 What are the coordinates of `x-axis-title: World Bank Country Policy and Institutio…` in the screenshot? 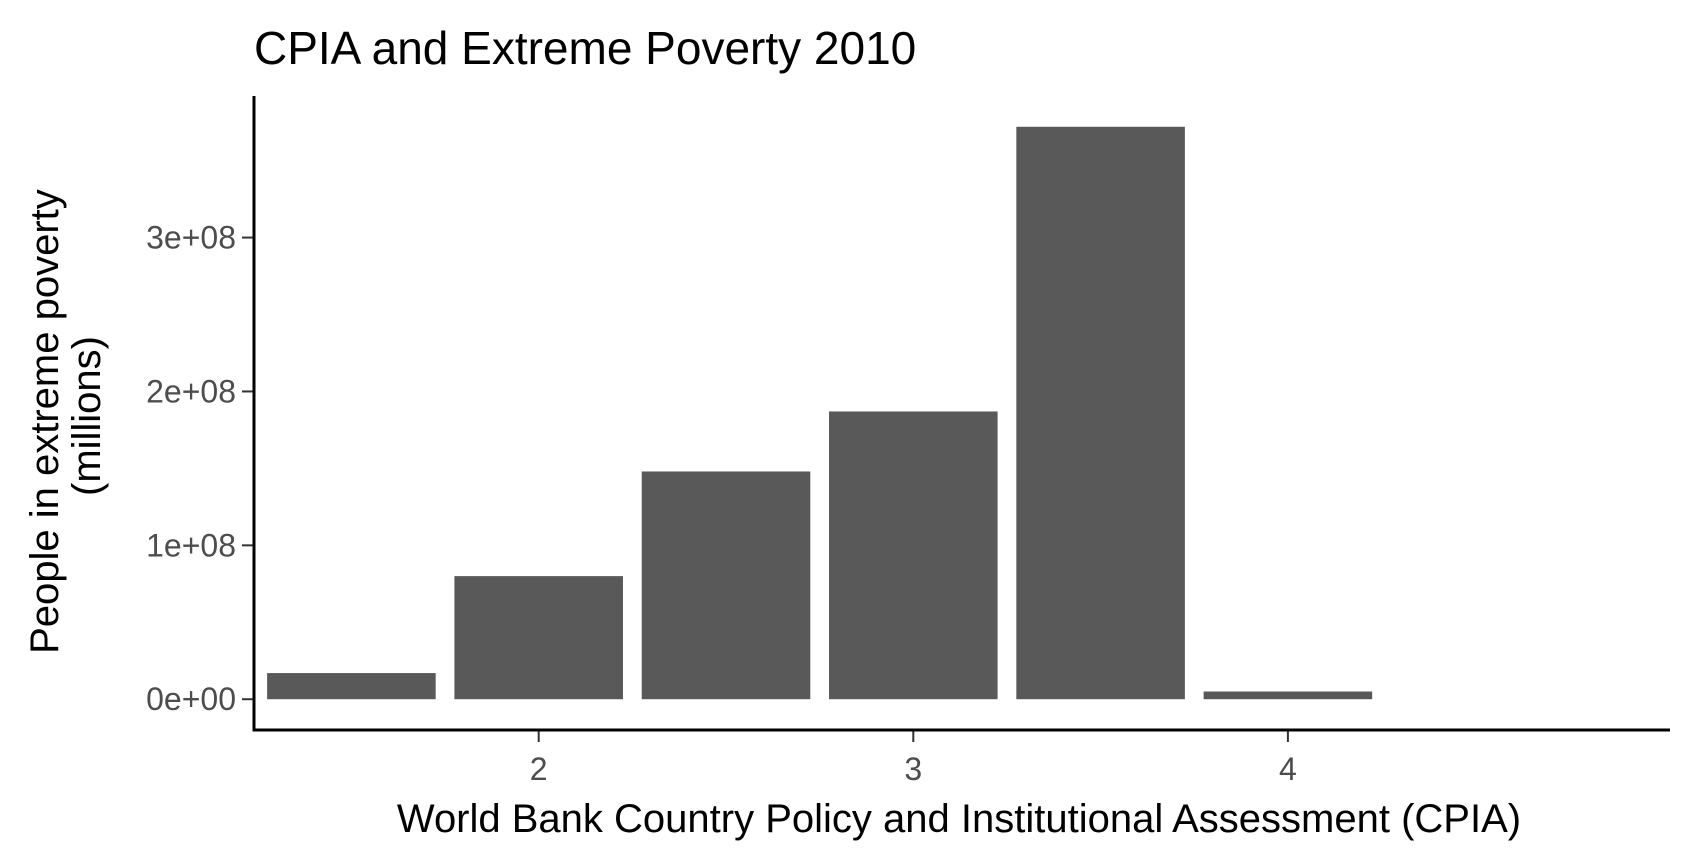 It's located at (959, 819).